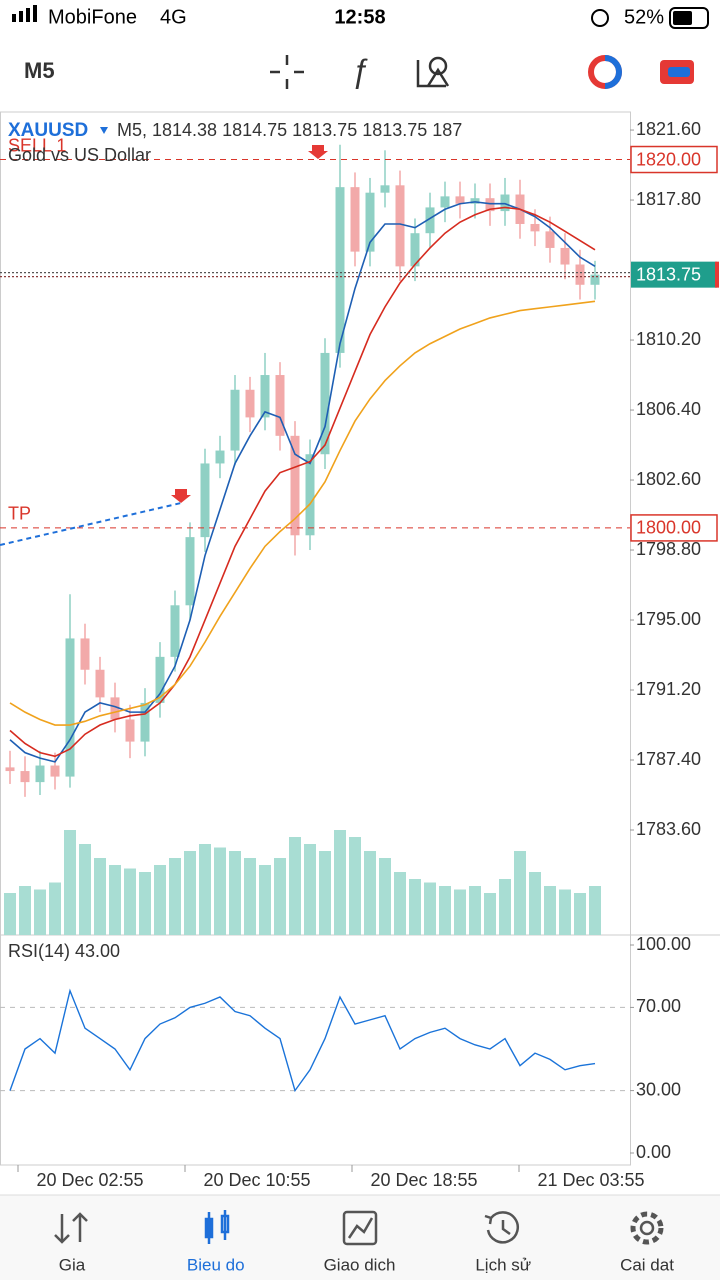 Image resolution: width=720 pixels, height=1280 pixels. I want to click on battery: 52%, so click(644, 17).